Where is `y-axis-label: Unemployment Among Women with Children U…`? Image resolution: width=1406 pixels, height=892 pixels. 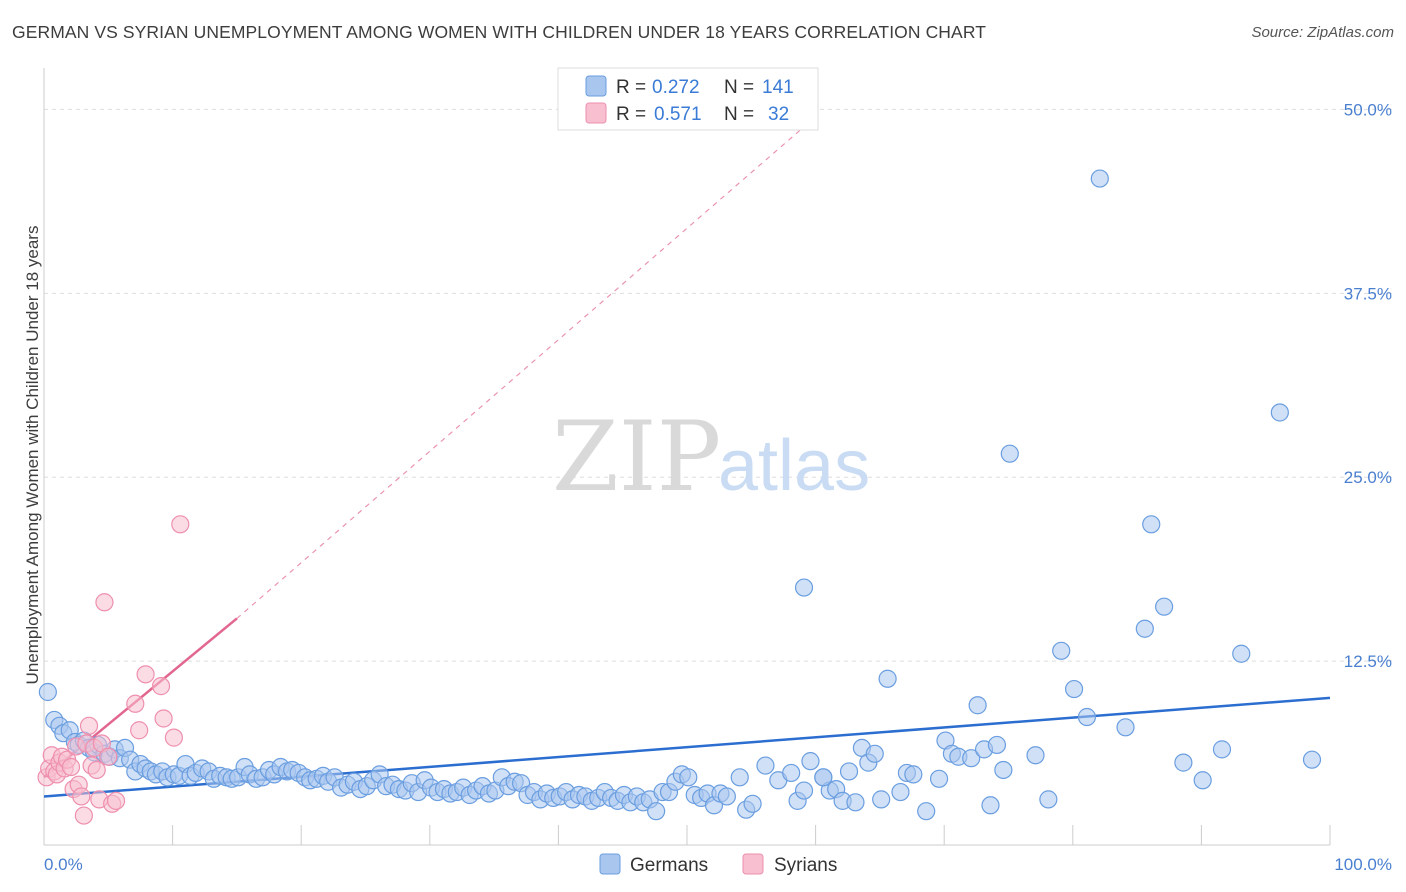 y-axis-label: Unemployment Among Women with Children U… is located at coordinates (32, 455).